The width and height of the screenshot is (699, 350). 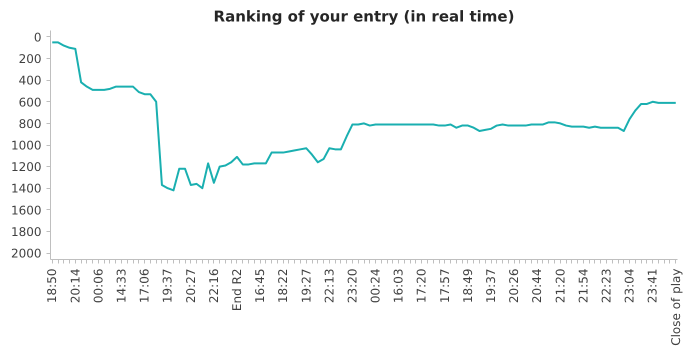 What do you see at coordinates (375, 286) in the screenshot?
I see `x-tick-label: 00:24` at bounding box center [375, 286].